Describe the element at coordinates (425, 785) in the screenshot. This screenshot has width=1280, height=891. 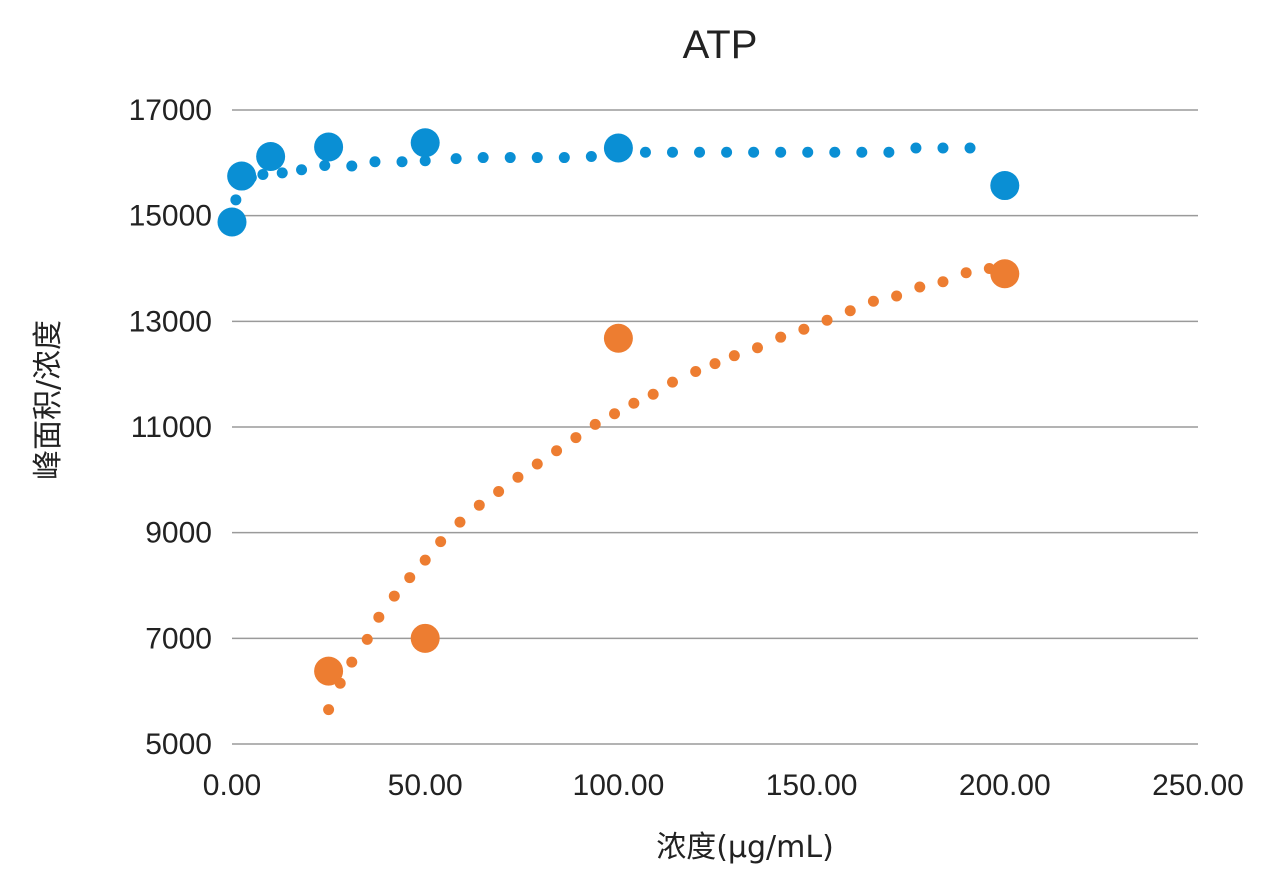
I see `x-tick-label: 50.00` at that location.